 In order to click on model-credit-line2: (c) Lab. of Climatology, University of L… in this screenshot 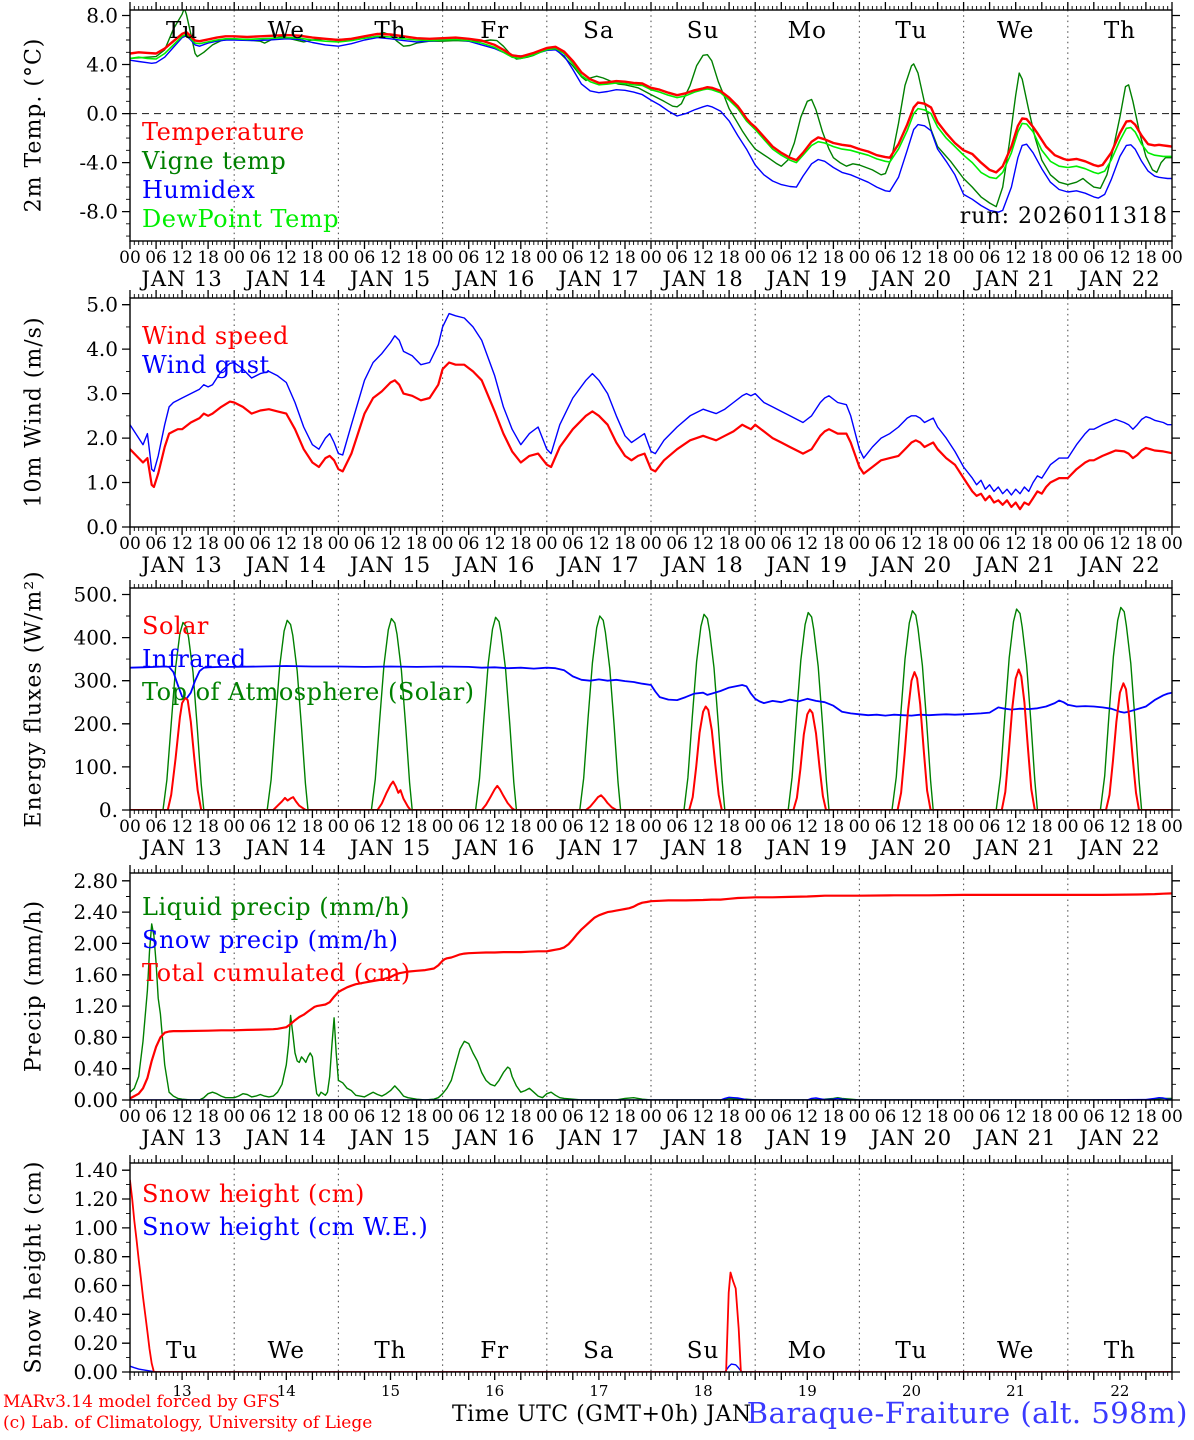, I will do `click(188, 1423)`.